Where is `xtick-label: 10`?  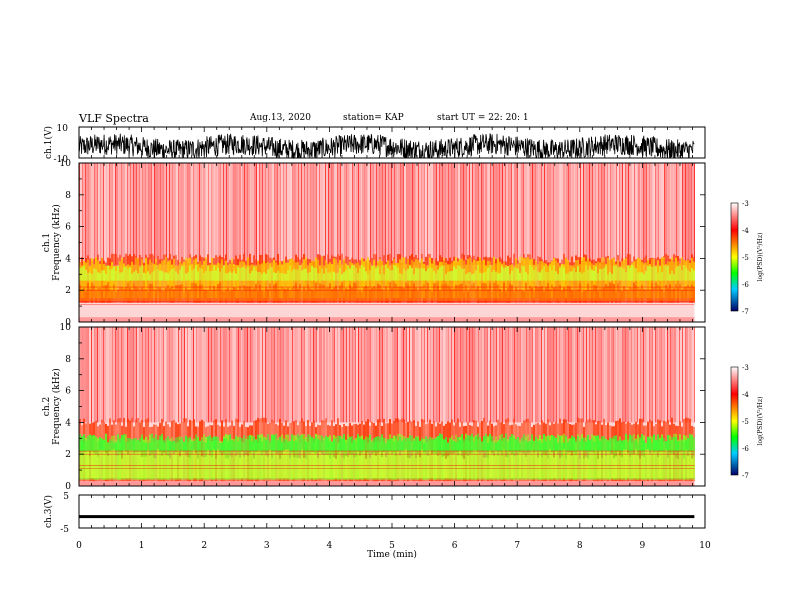
xtick-label: 10 is located at coordinates (705, 546).